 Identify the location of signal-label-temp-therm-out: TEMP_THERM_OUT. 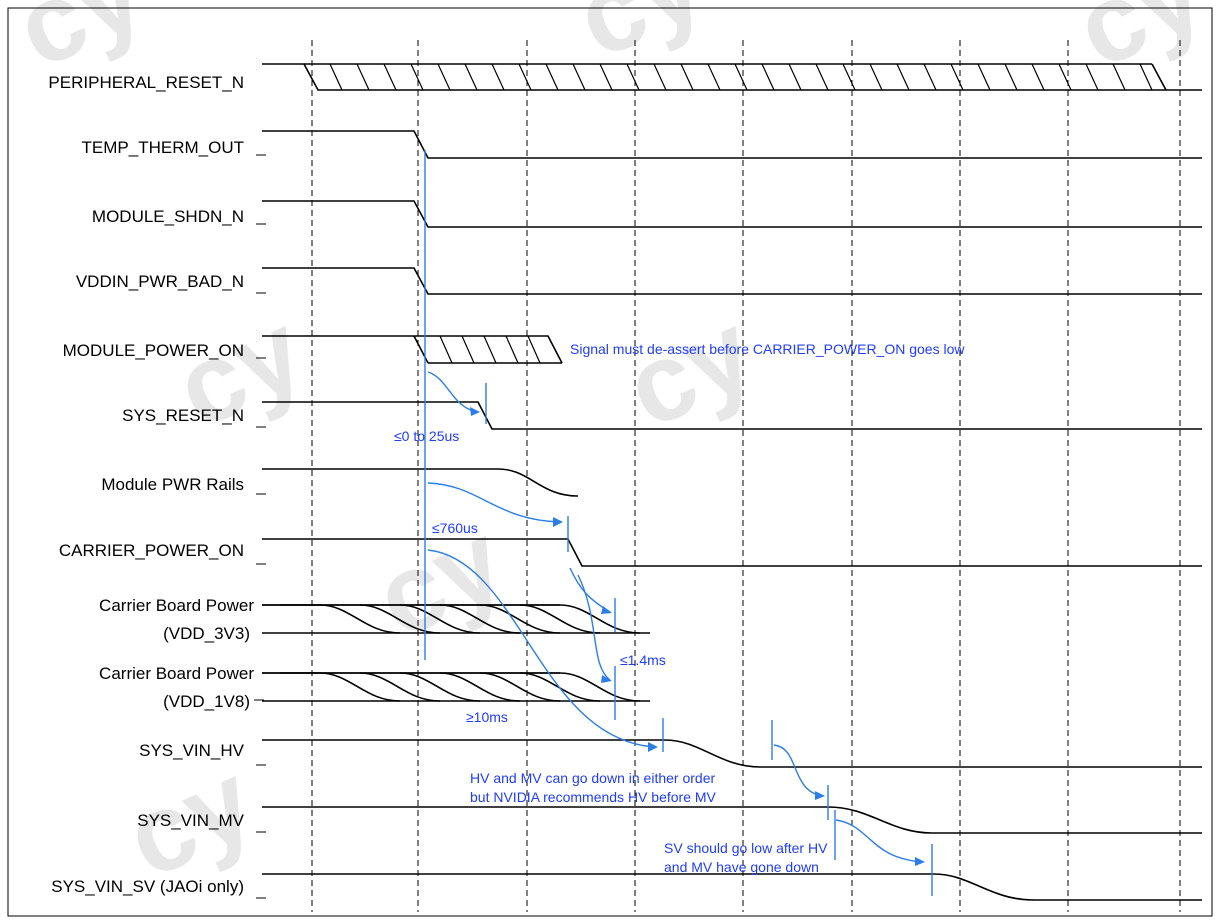
(163, 147).